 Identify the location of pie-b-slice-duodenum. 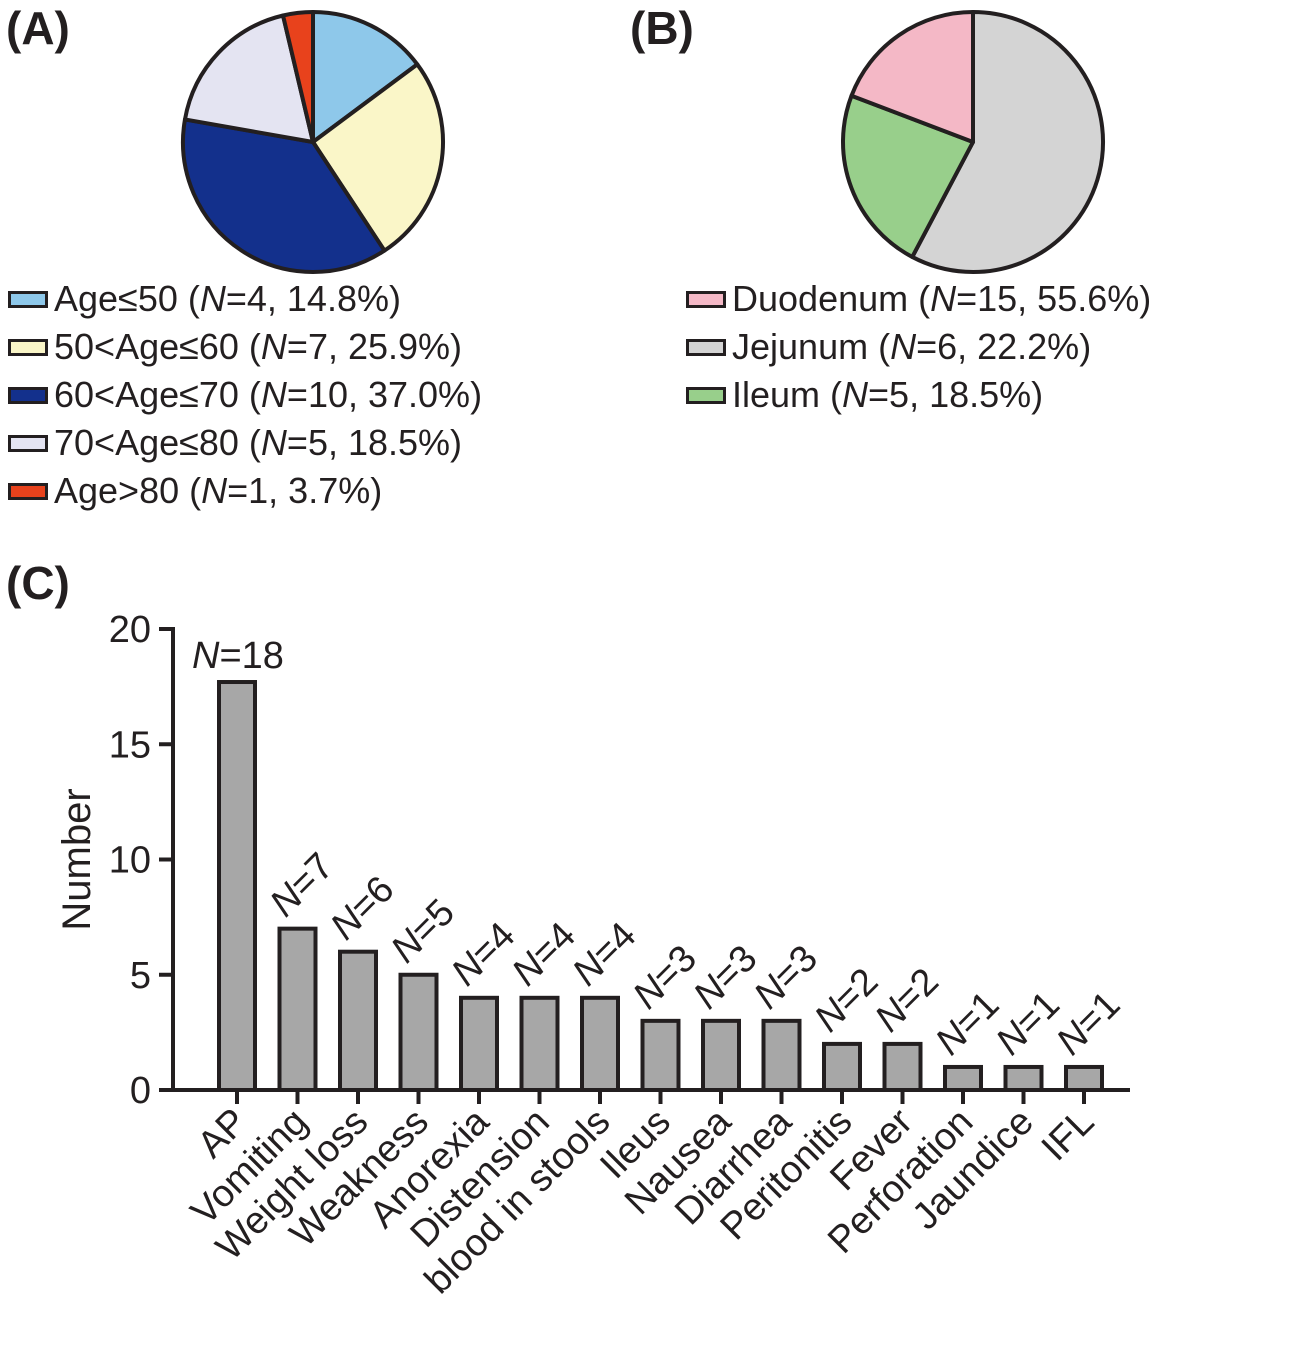
(1007, 142).